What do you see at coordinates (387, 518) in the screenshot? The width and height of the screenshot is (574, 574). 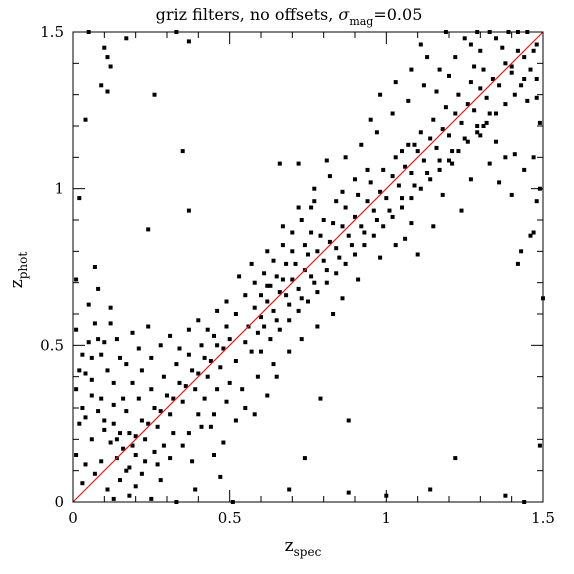 I see `x-tick-label-1: 1` at bounding box center [387, 518].